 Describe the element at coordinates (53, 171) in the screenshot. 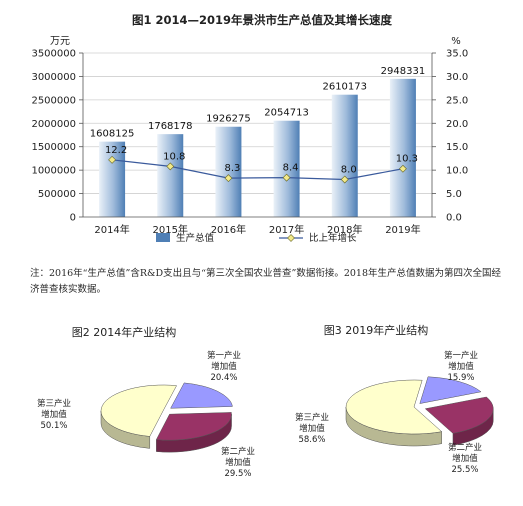

I see `y-left-tick-label: 1000000` at that location.